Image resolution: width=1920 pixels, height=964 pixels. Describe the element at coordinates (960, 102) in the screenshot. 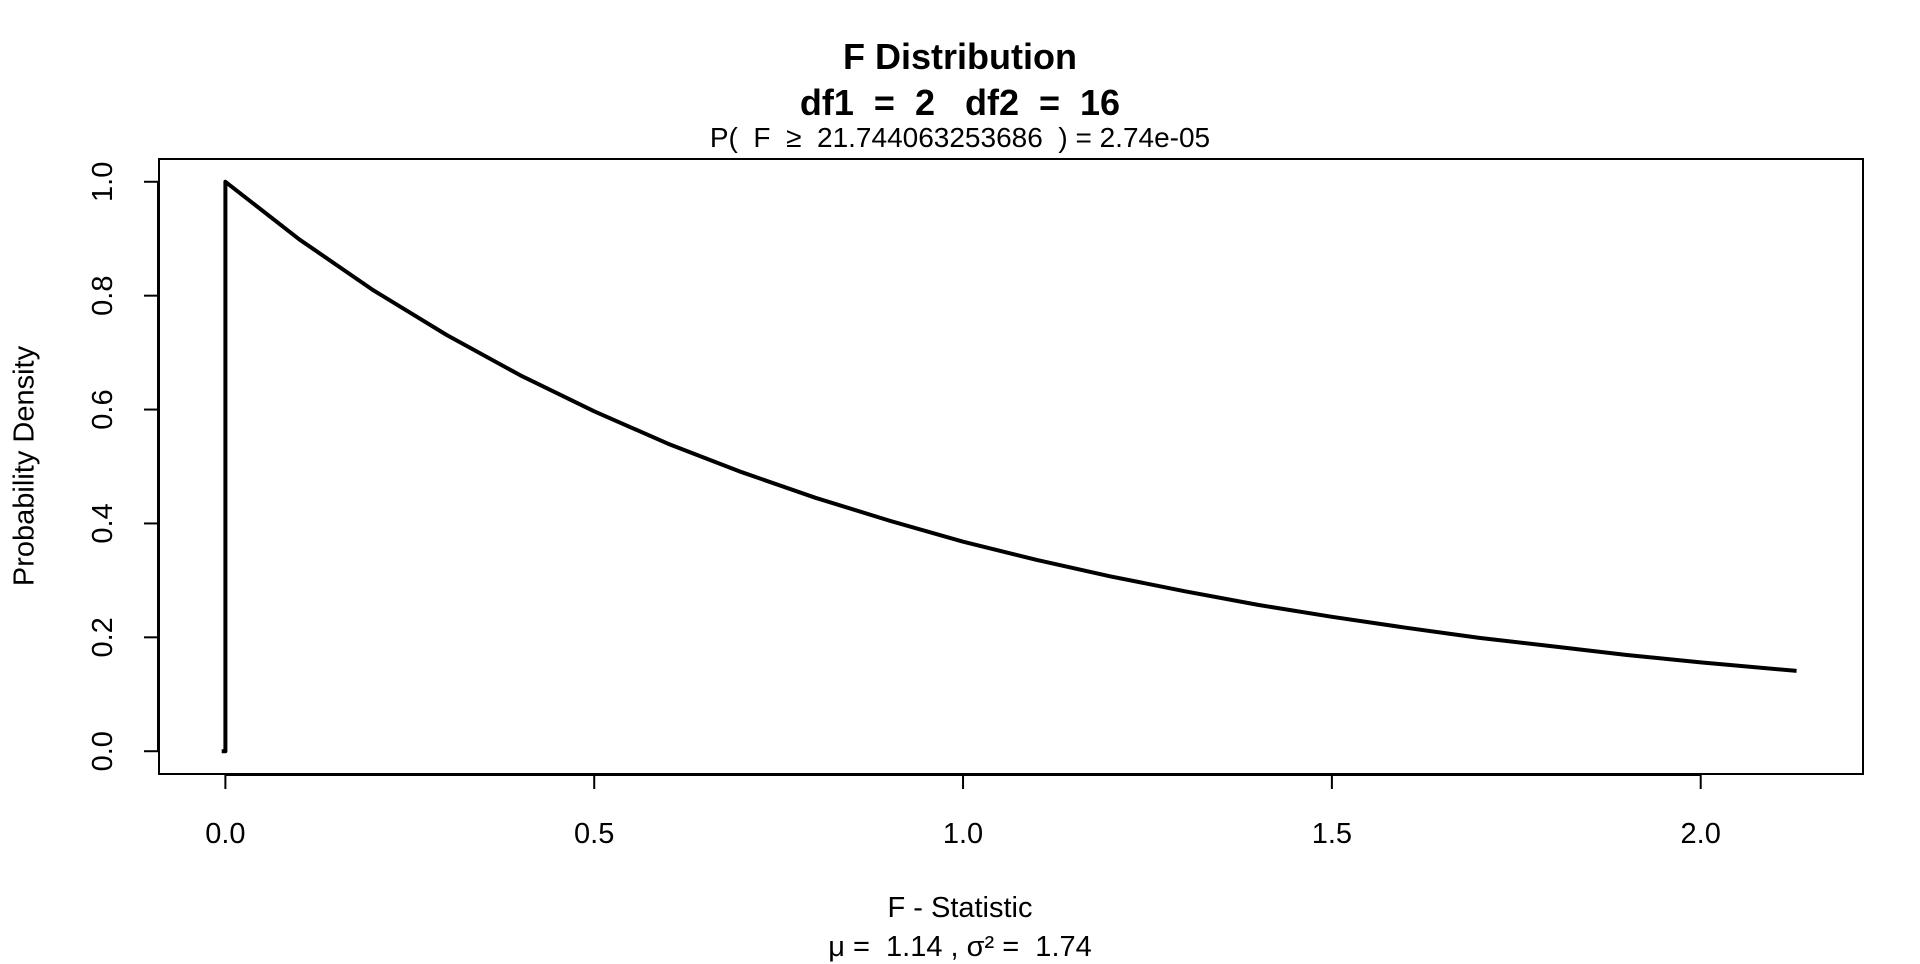

I see `chart-subtitle: df1 = 2 df2 = 16` at that location.